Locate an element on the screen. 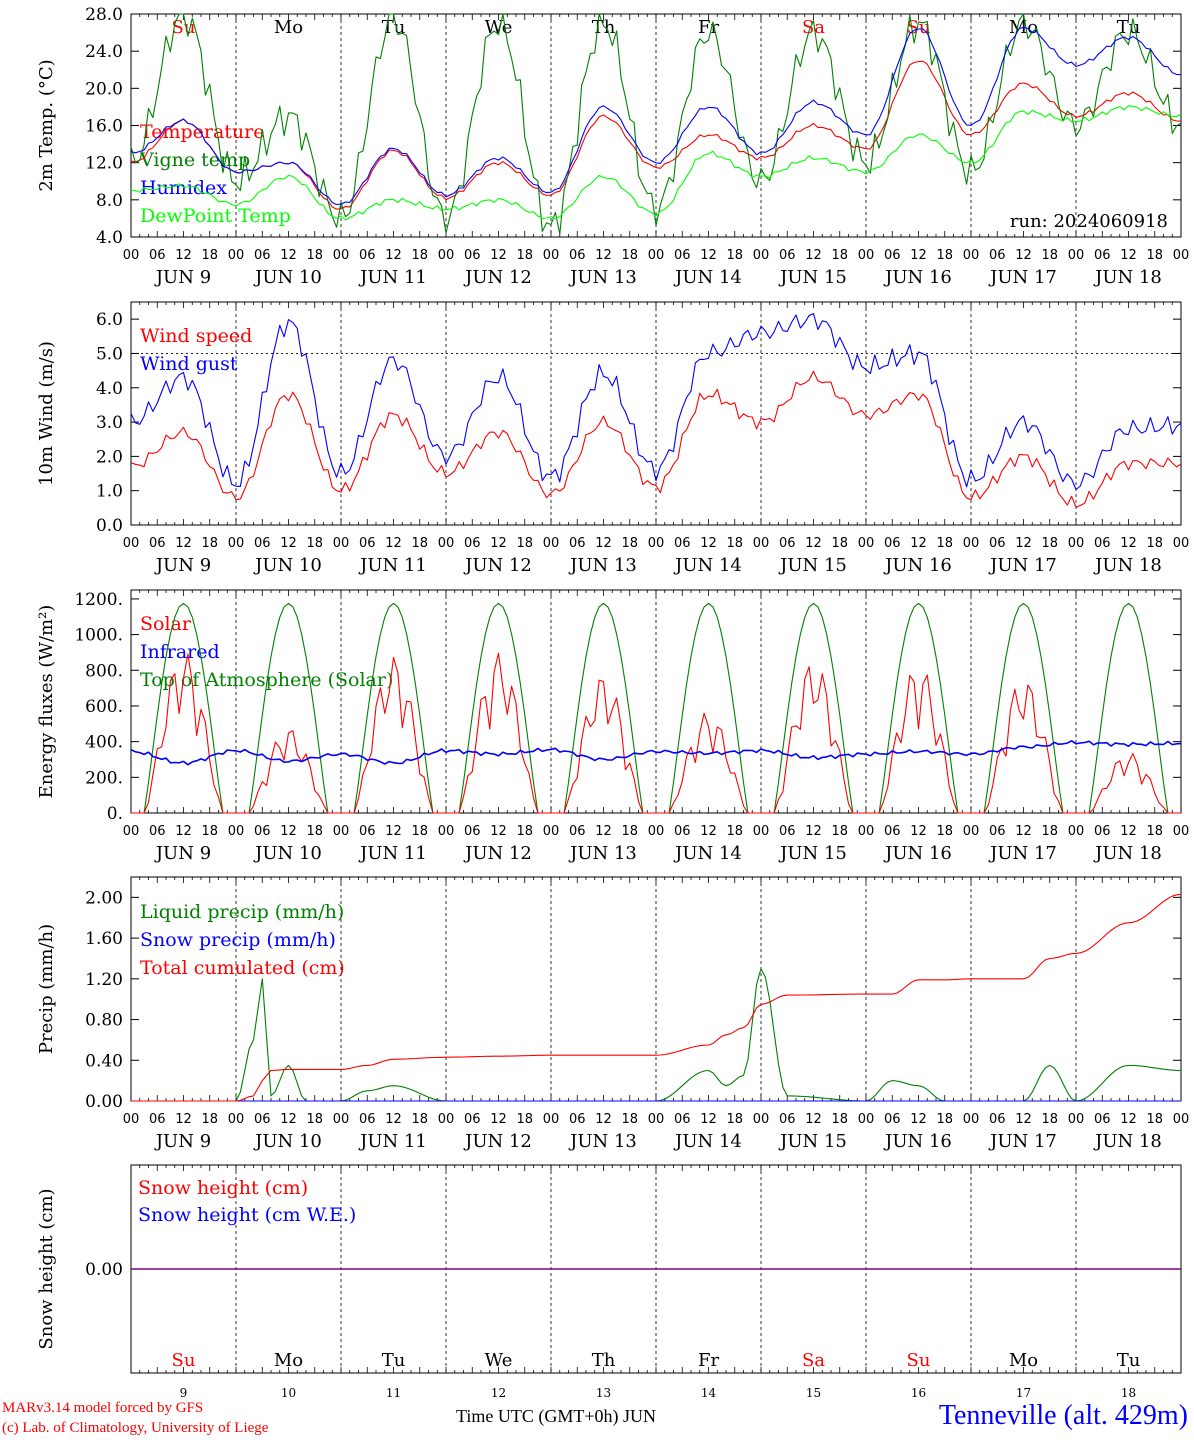 The image size is (1194, 1440). date-label: JUN 17 is located at coordinates (1022, 853).